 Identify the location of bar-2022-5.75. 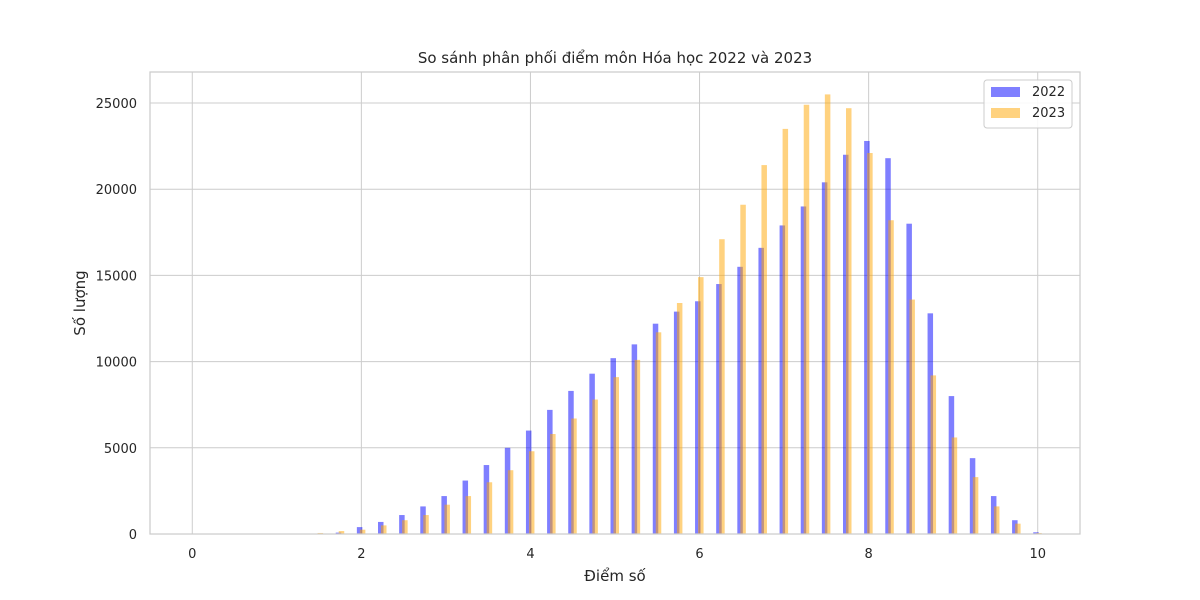
(676, 422).